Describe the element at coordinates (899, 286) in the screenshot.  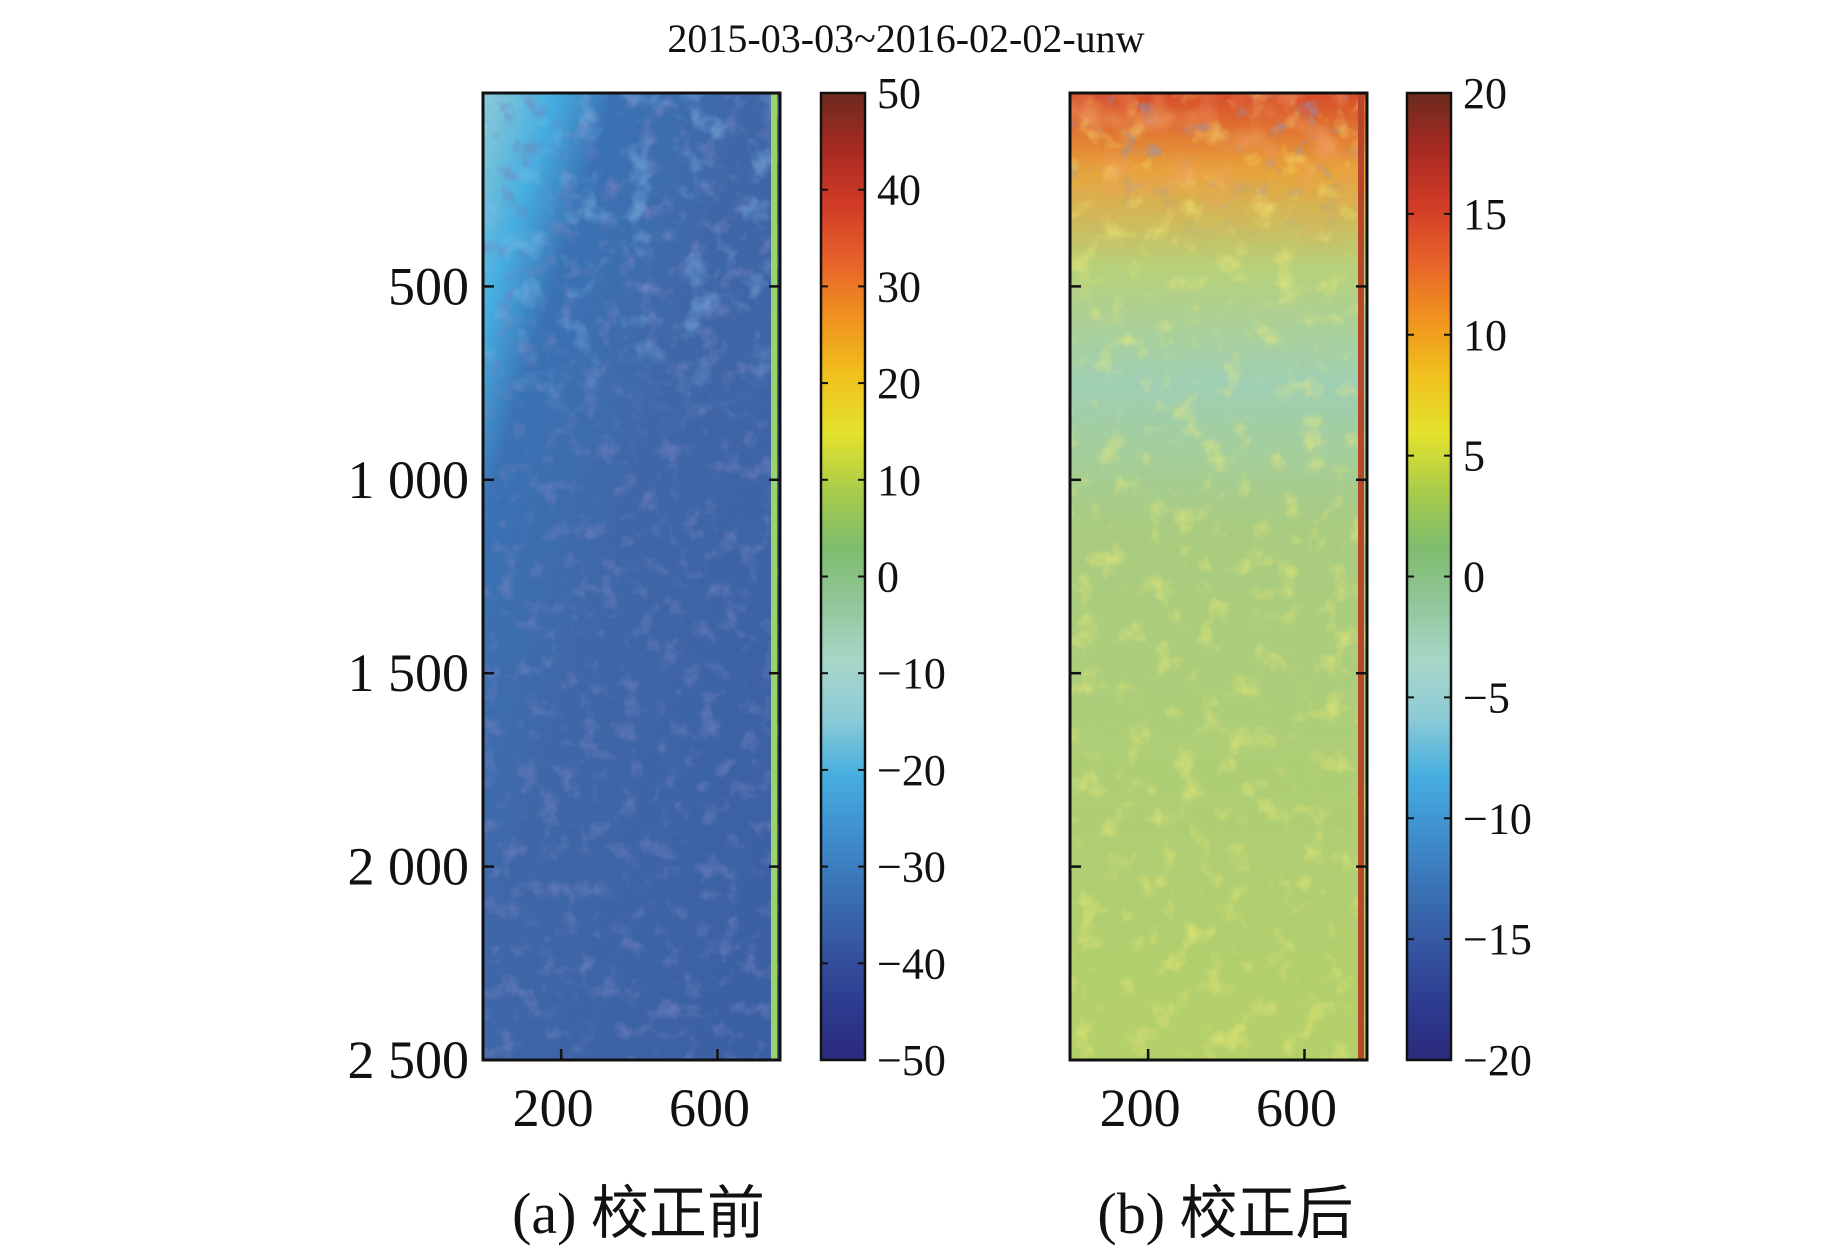
I see `colorbar-tick-label: 30` at that location.